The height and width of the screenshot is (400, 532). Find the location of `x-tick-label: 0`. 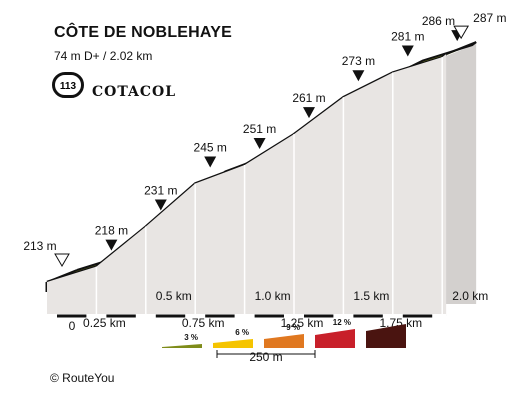

x-tick-label: 0 is located at coordinates (72, 326).